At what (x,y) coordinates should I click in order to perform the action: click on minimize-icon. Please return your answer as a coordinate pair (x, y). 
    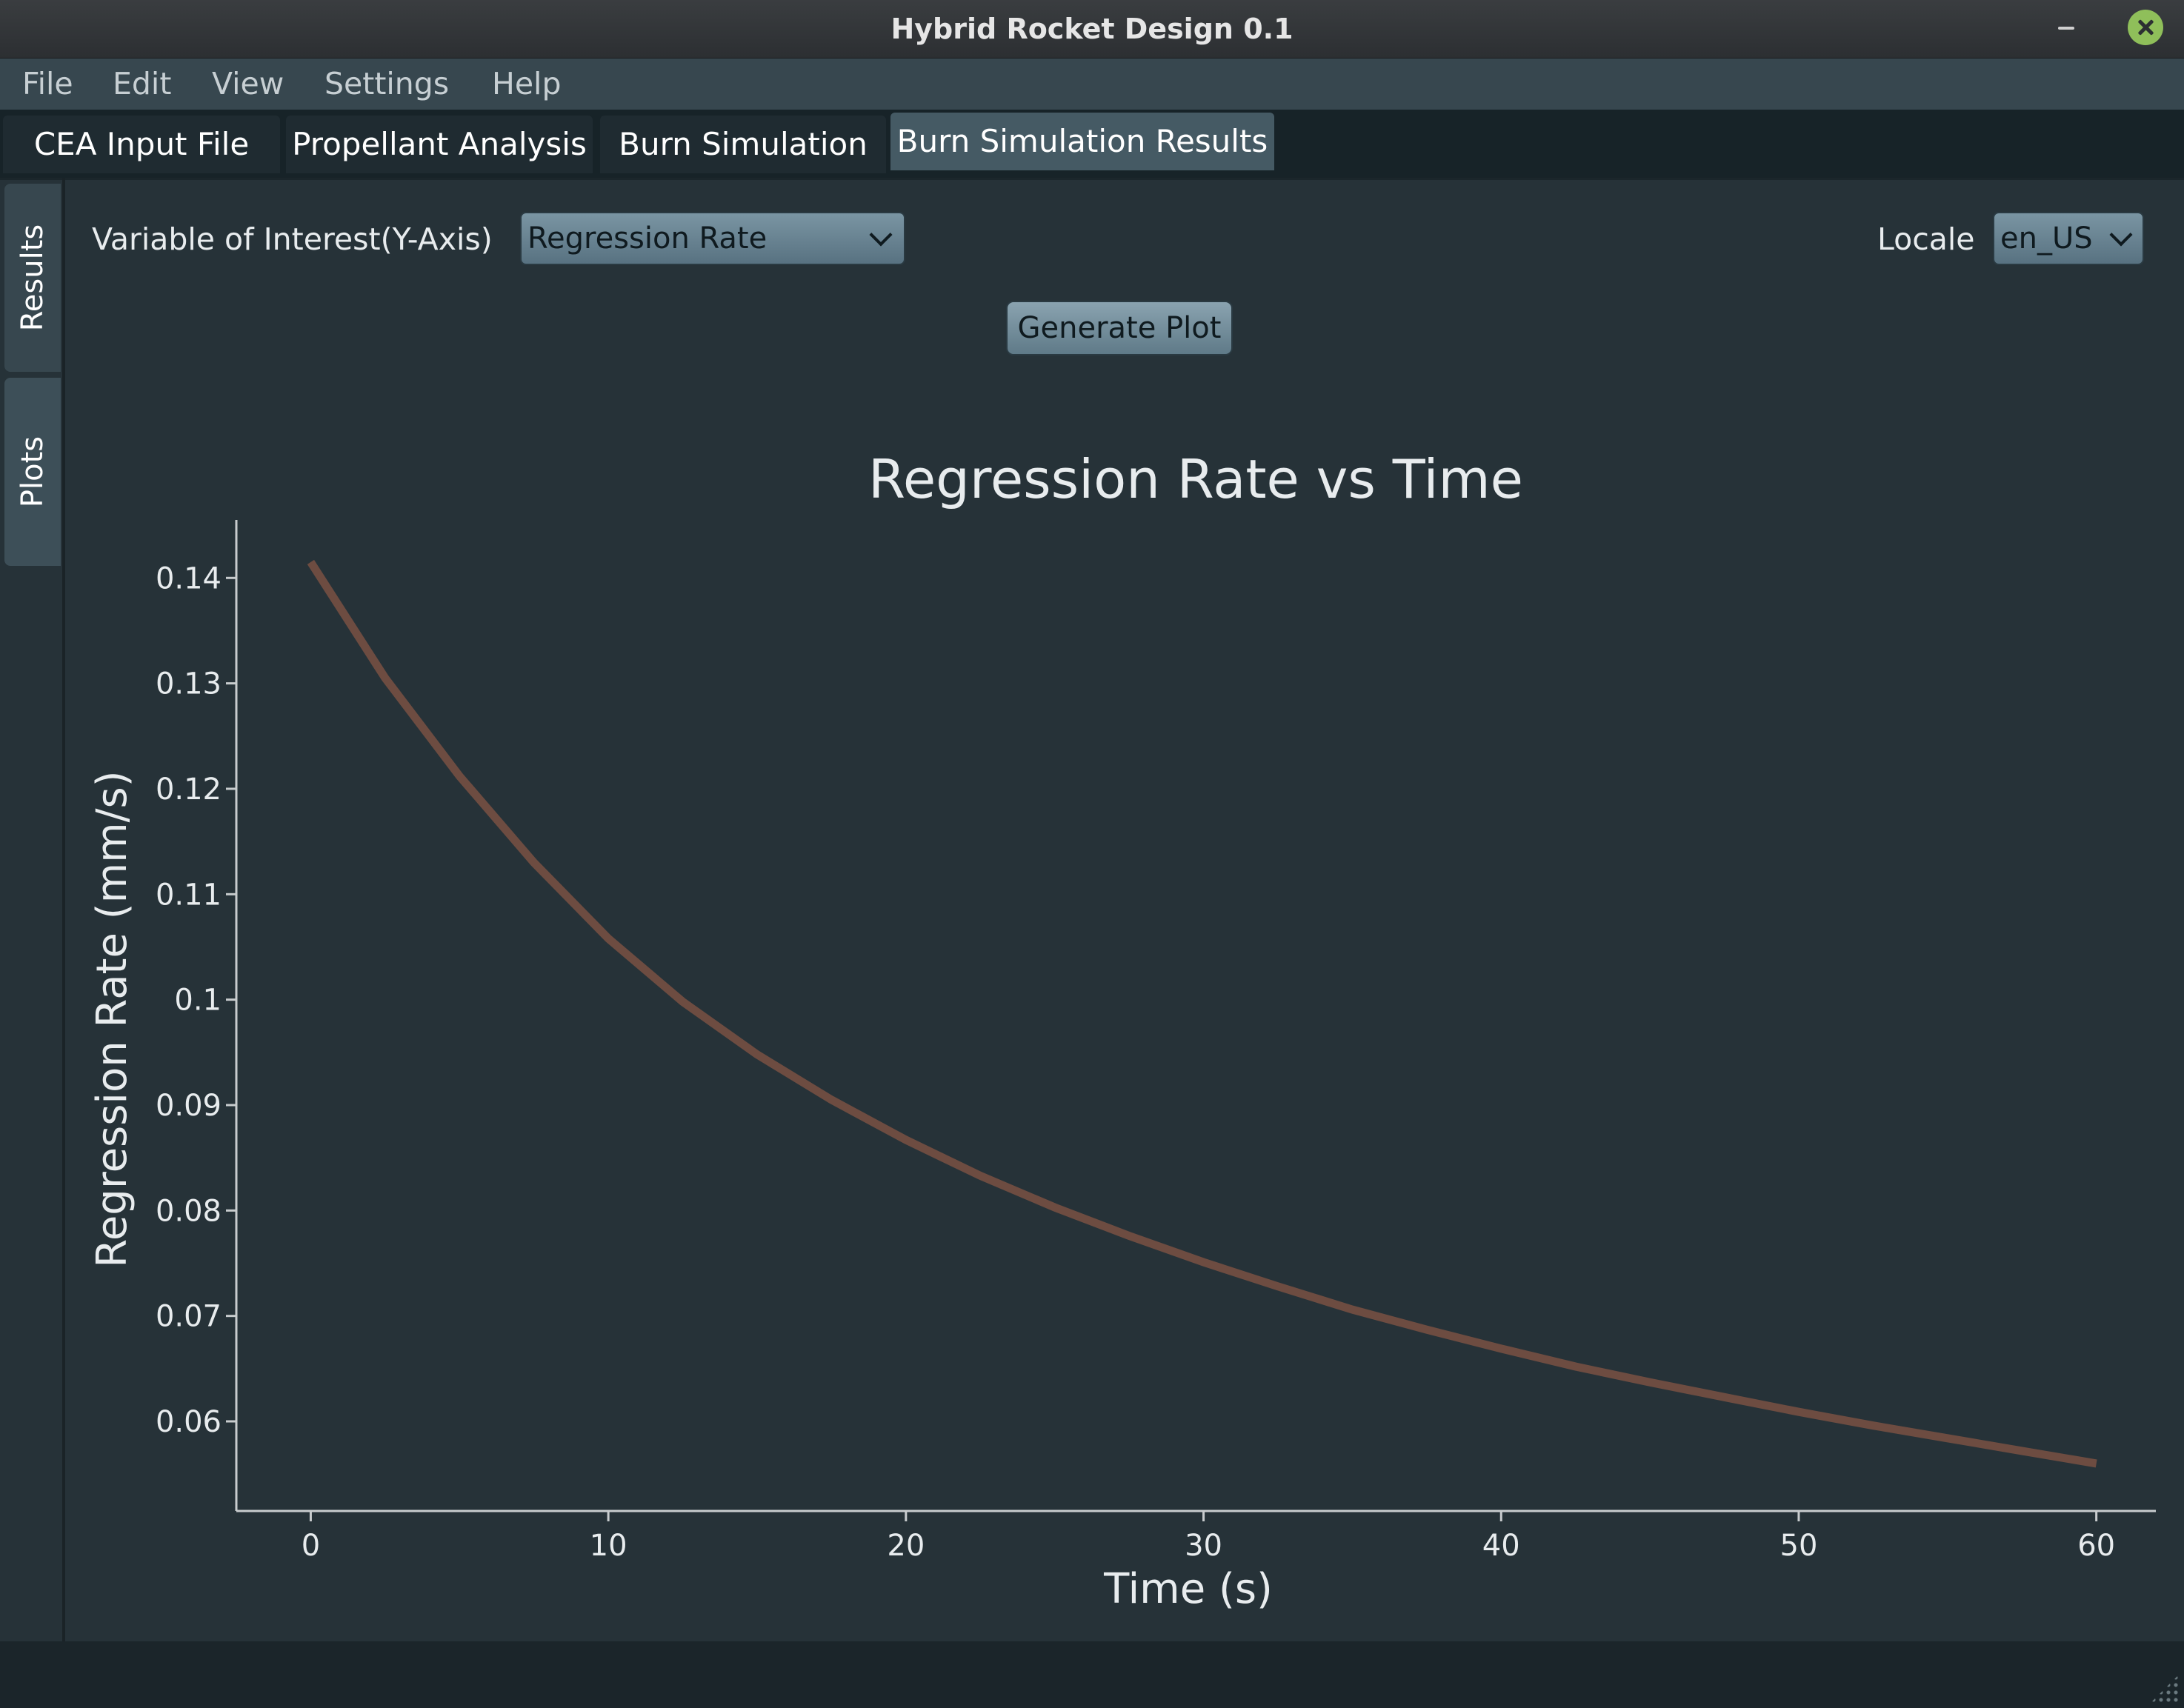
    Looking at the image, I should click on (2067, 28).